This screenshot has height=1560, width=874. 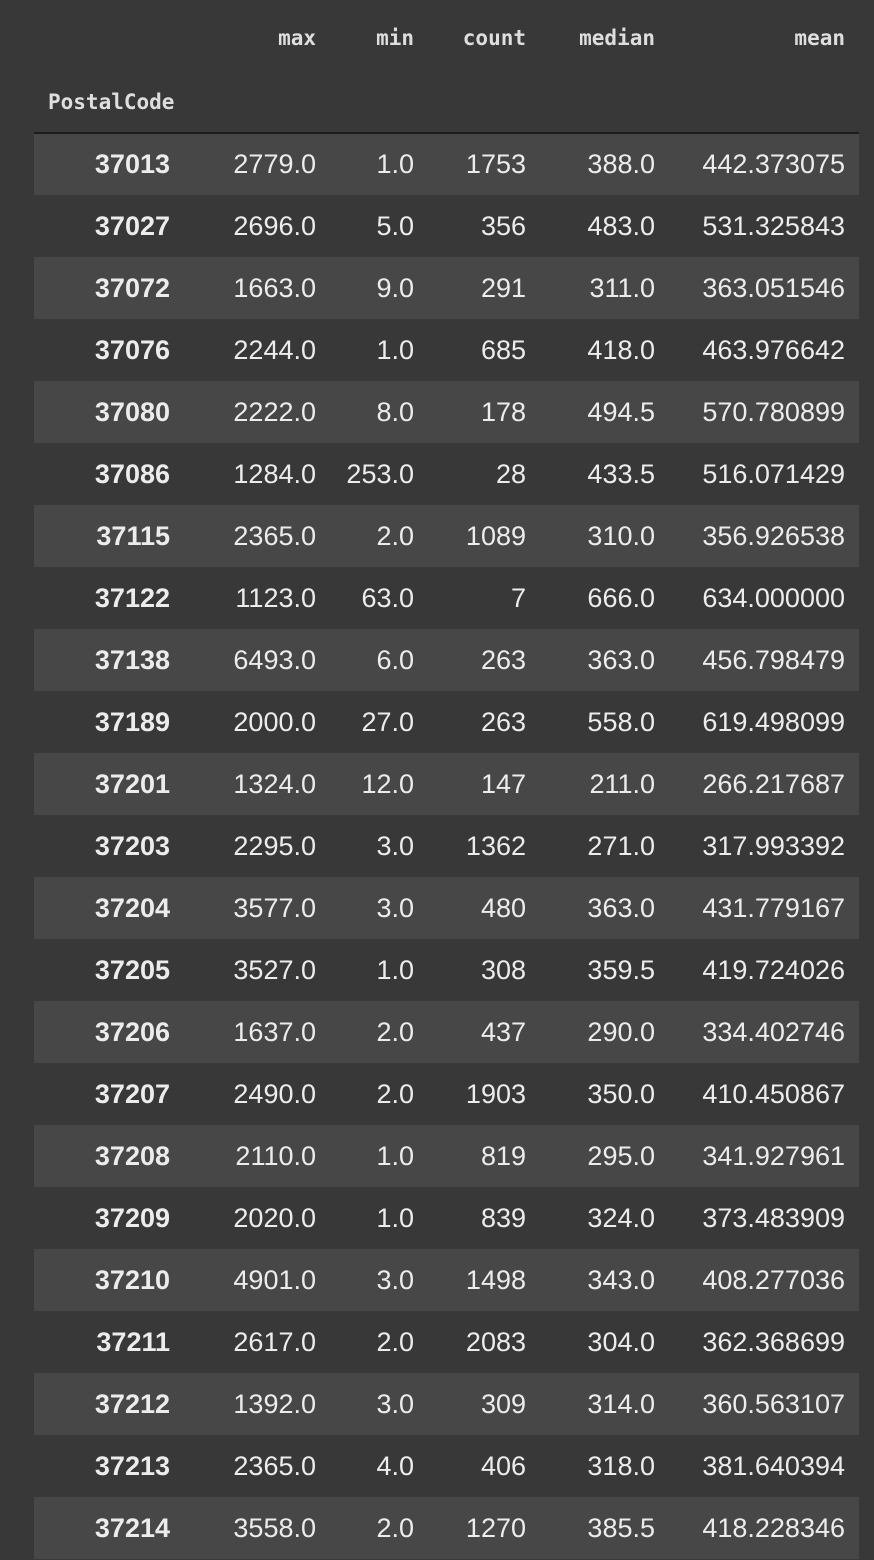 What do you see at coordinates (274, 1527) in the screenshot?
I see `cell-max: 3558.0` at bounding box center [274, 1527].